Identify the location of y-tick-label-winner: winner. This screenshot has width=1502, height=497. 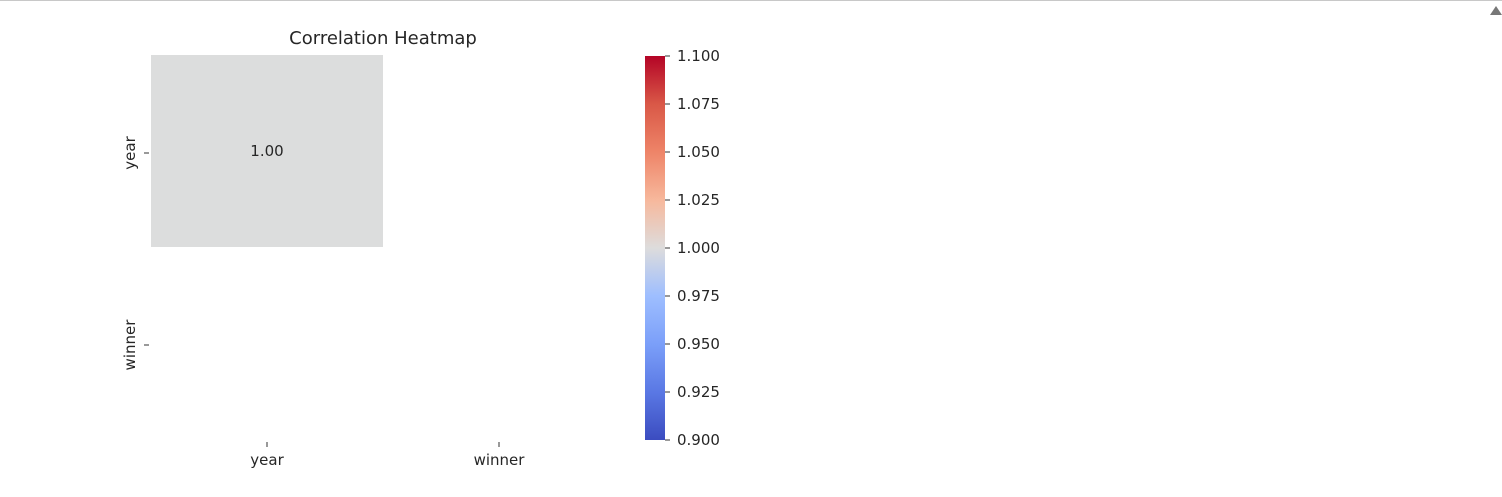
(130, 345).